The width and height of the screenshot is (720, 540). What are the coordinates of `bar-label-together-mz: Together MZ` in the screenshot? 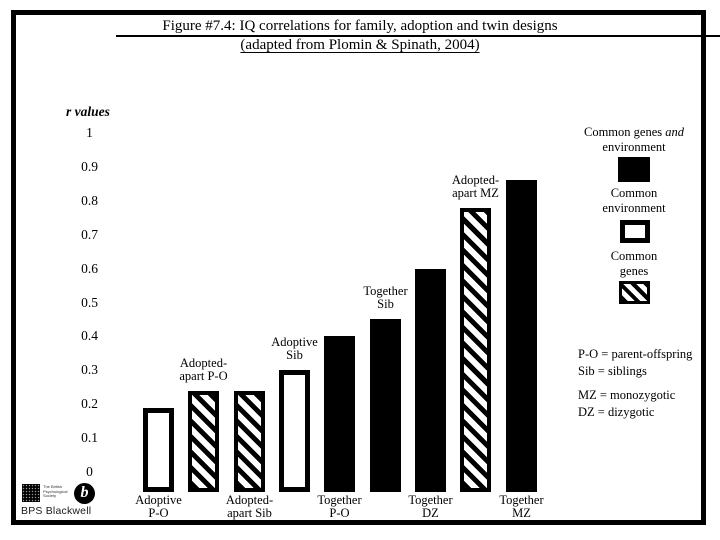 It's located at (522, 507).